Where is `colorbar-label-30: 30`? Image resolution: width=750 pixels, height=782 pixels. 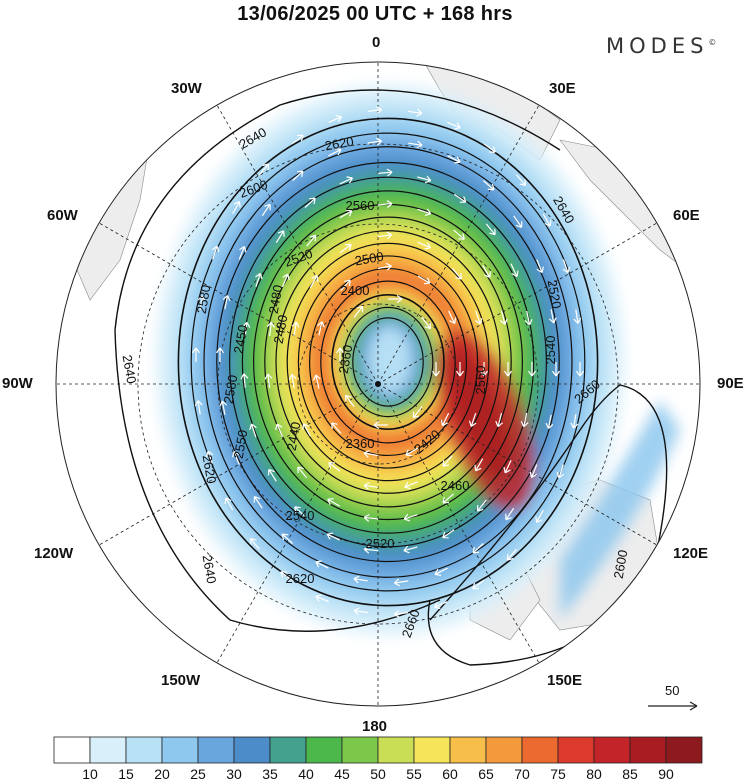
colorbar-label-30: 30 is located at coordinates (234, 774).